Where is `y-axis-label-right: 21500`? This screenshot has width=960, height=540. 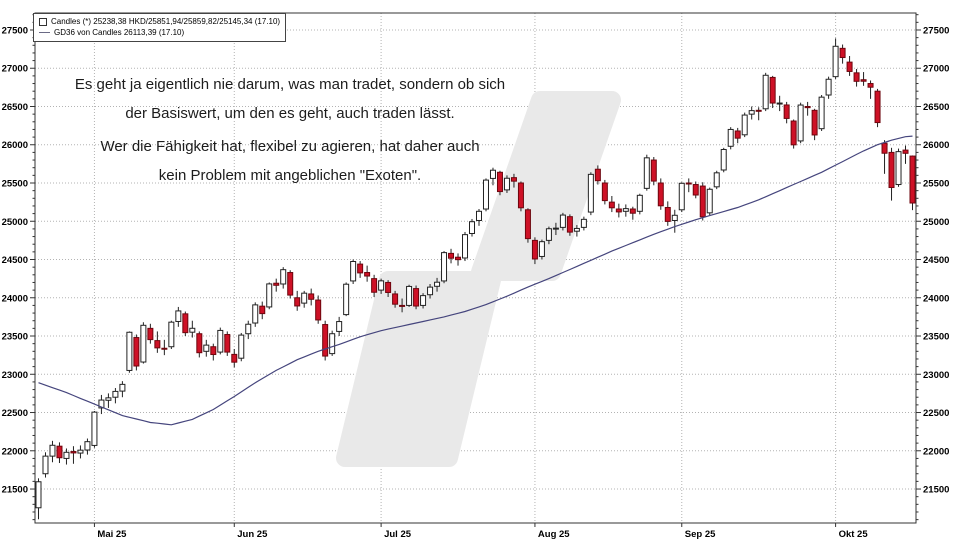 y-axis-label-right: 21500 is located at coordinates (936, 490).